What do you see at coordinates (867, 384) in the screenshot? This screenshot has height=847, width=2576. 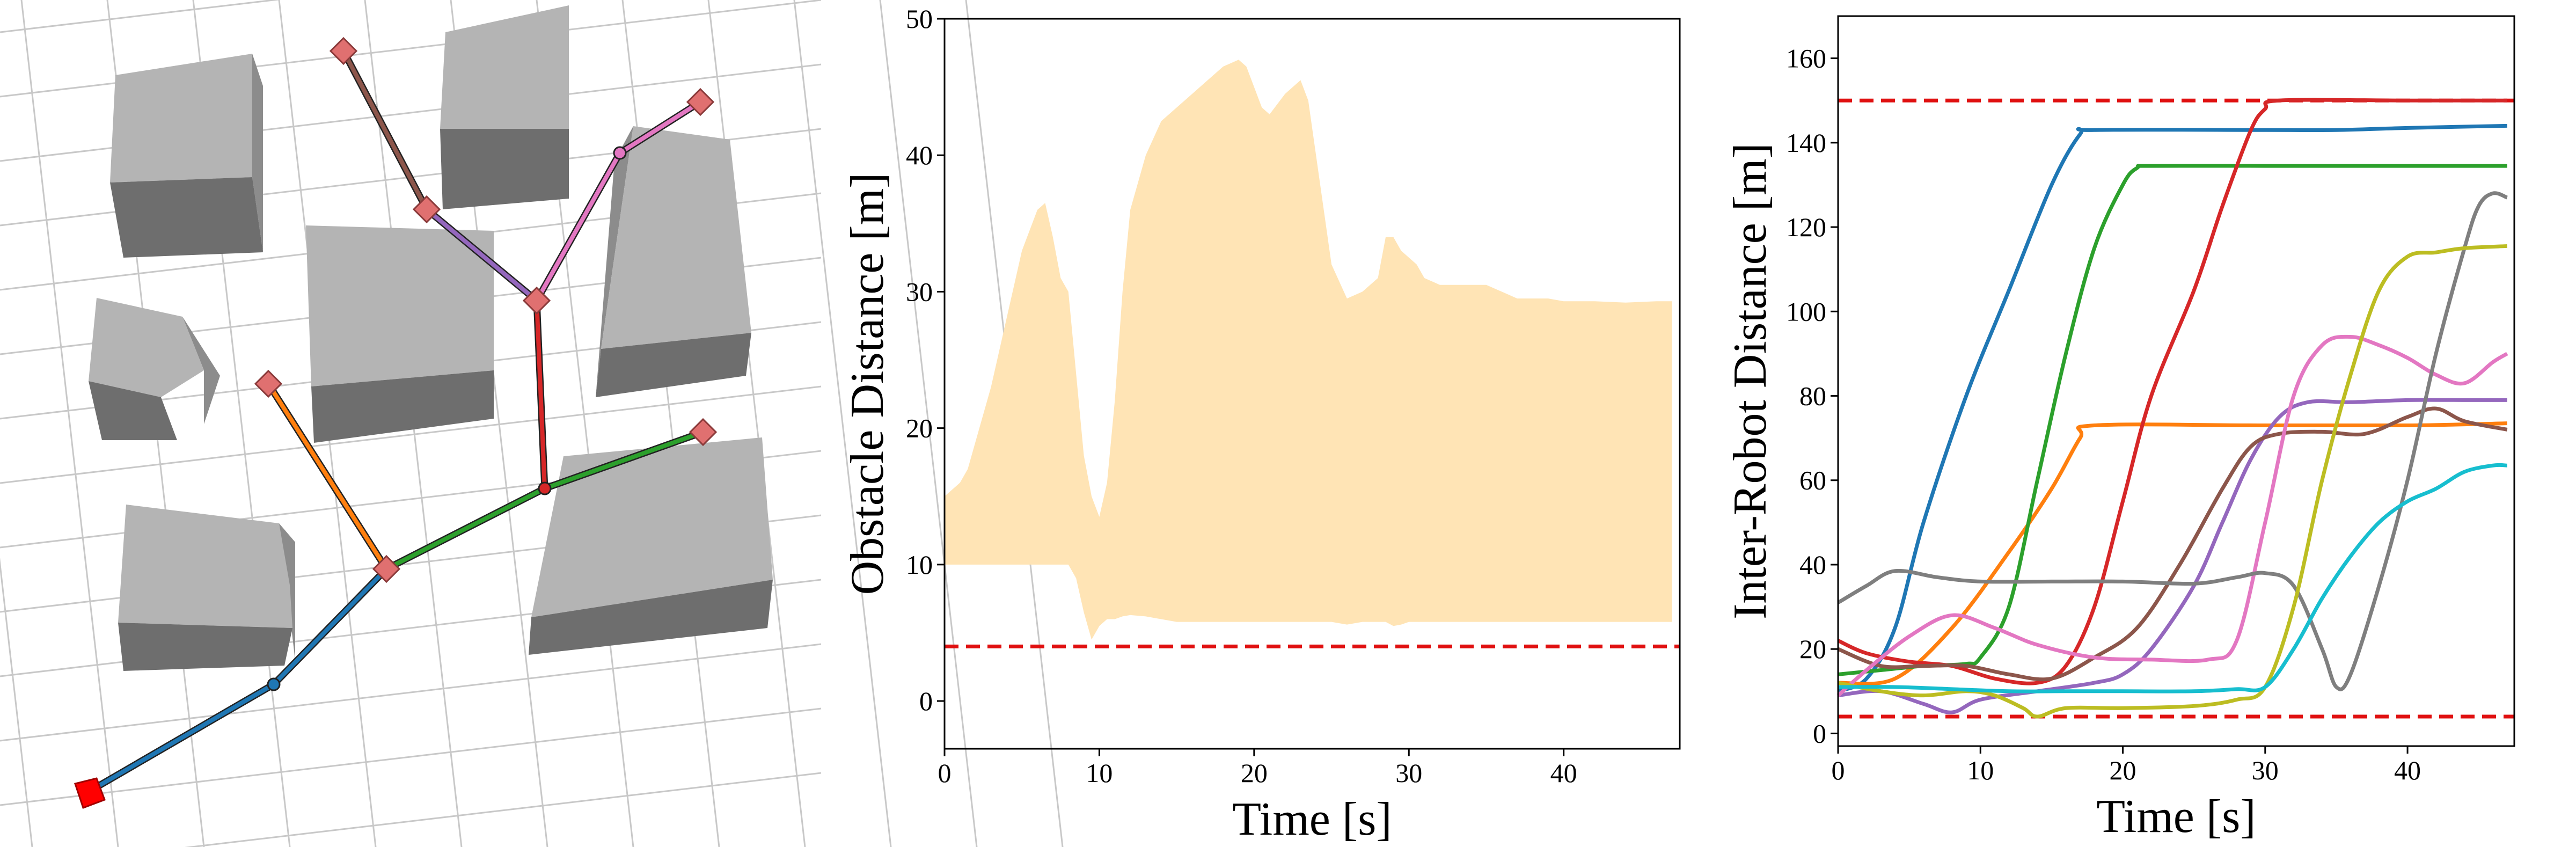 I see `y-axis-label: Obstacle Distance [m]` at bounding box center [867, 384].